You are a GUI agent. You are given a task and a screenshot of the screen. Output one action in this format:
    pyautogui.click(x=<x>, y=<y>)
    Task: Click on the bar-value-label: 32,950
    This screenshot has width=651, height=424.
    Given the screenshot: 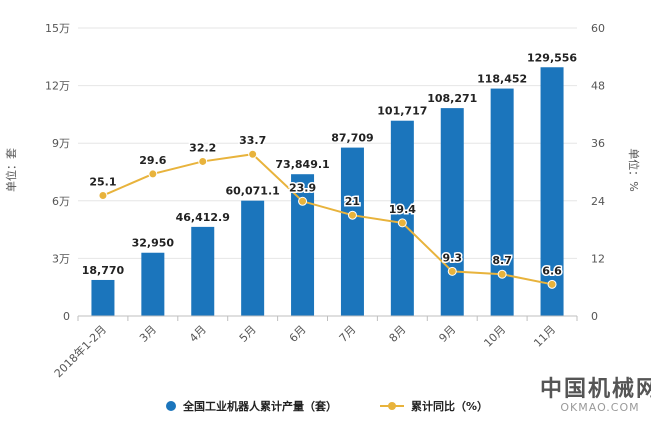 What is the action you would take?
    pyautogui.click(x=153, y=243)
    